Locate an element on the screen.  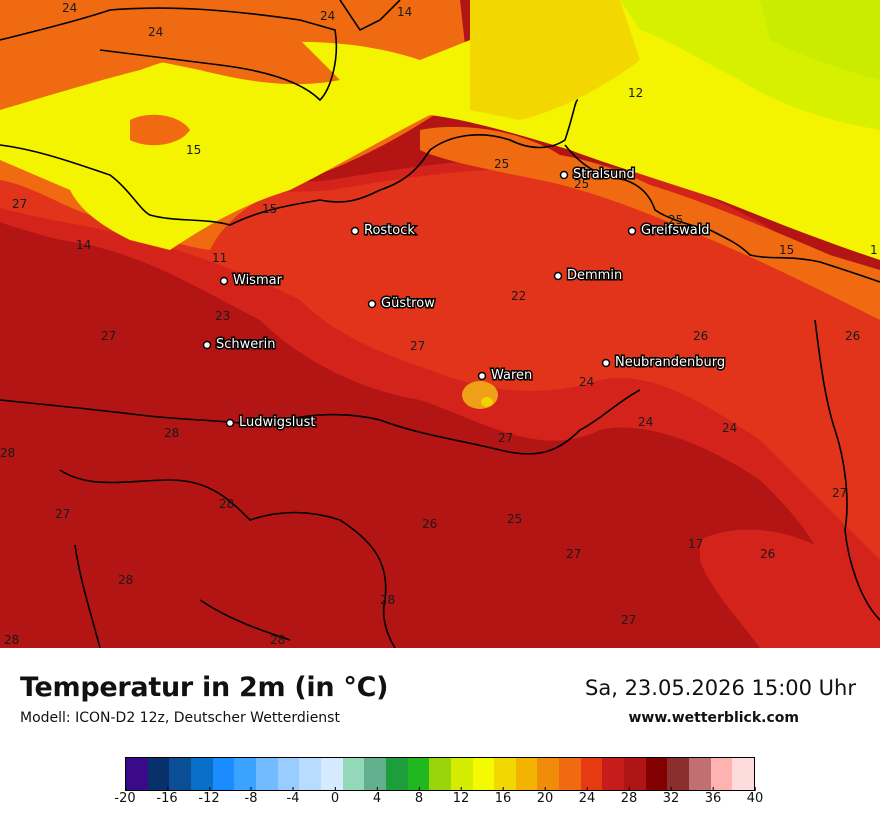
svg-text: Ludwigslust is located at coordinates (277, 422).